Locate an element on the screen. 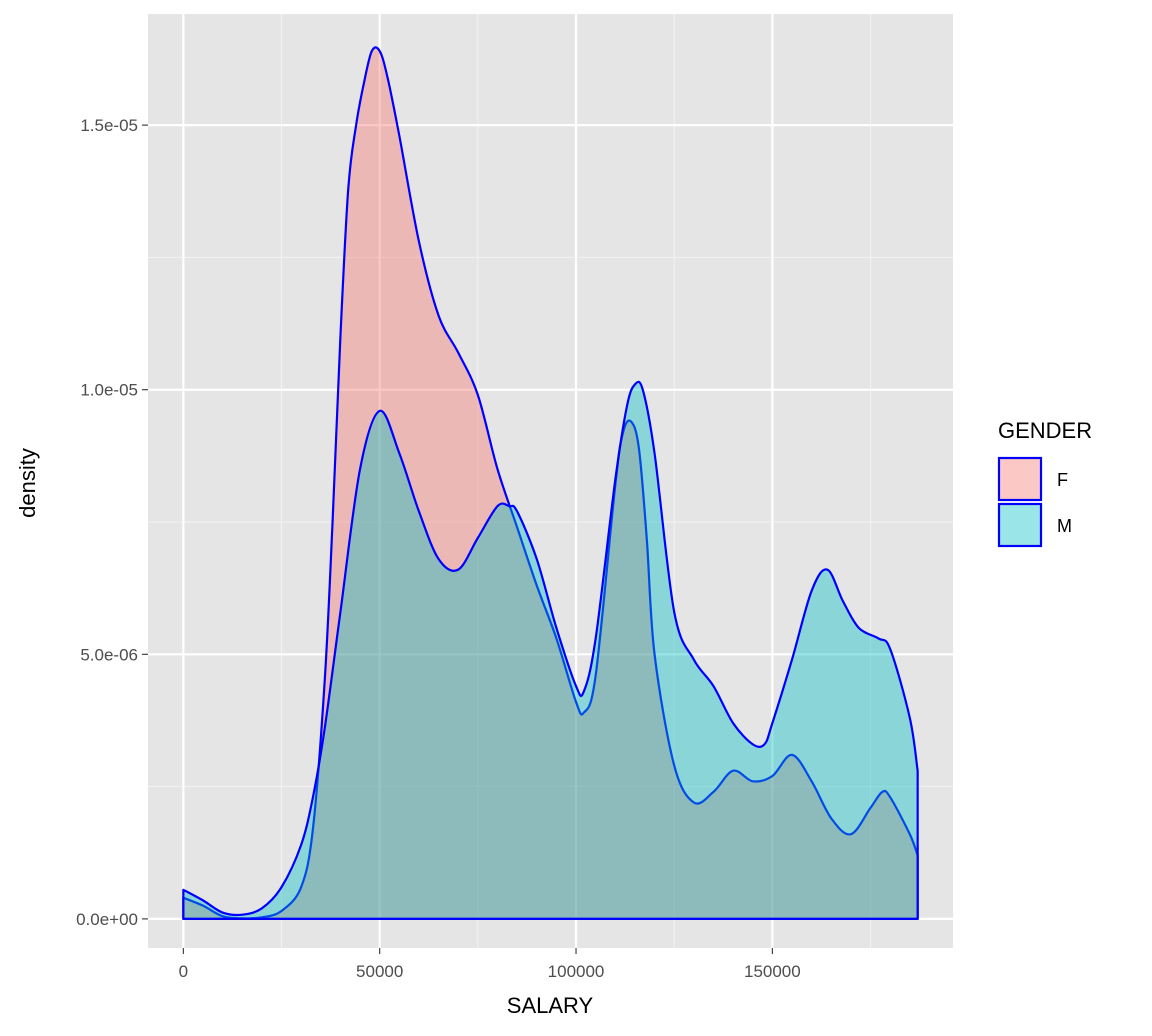 This screenshot has height=1036, width=1152. x-tick-label: 100000 is located at coordinates (576, 971).